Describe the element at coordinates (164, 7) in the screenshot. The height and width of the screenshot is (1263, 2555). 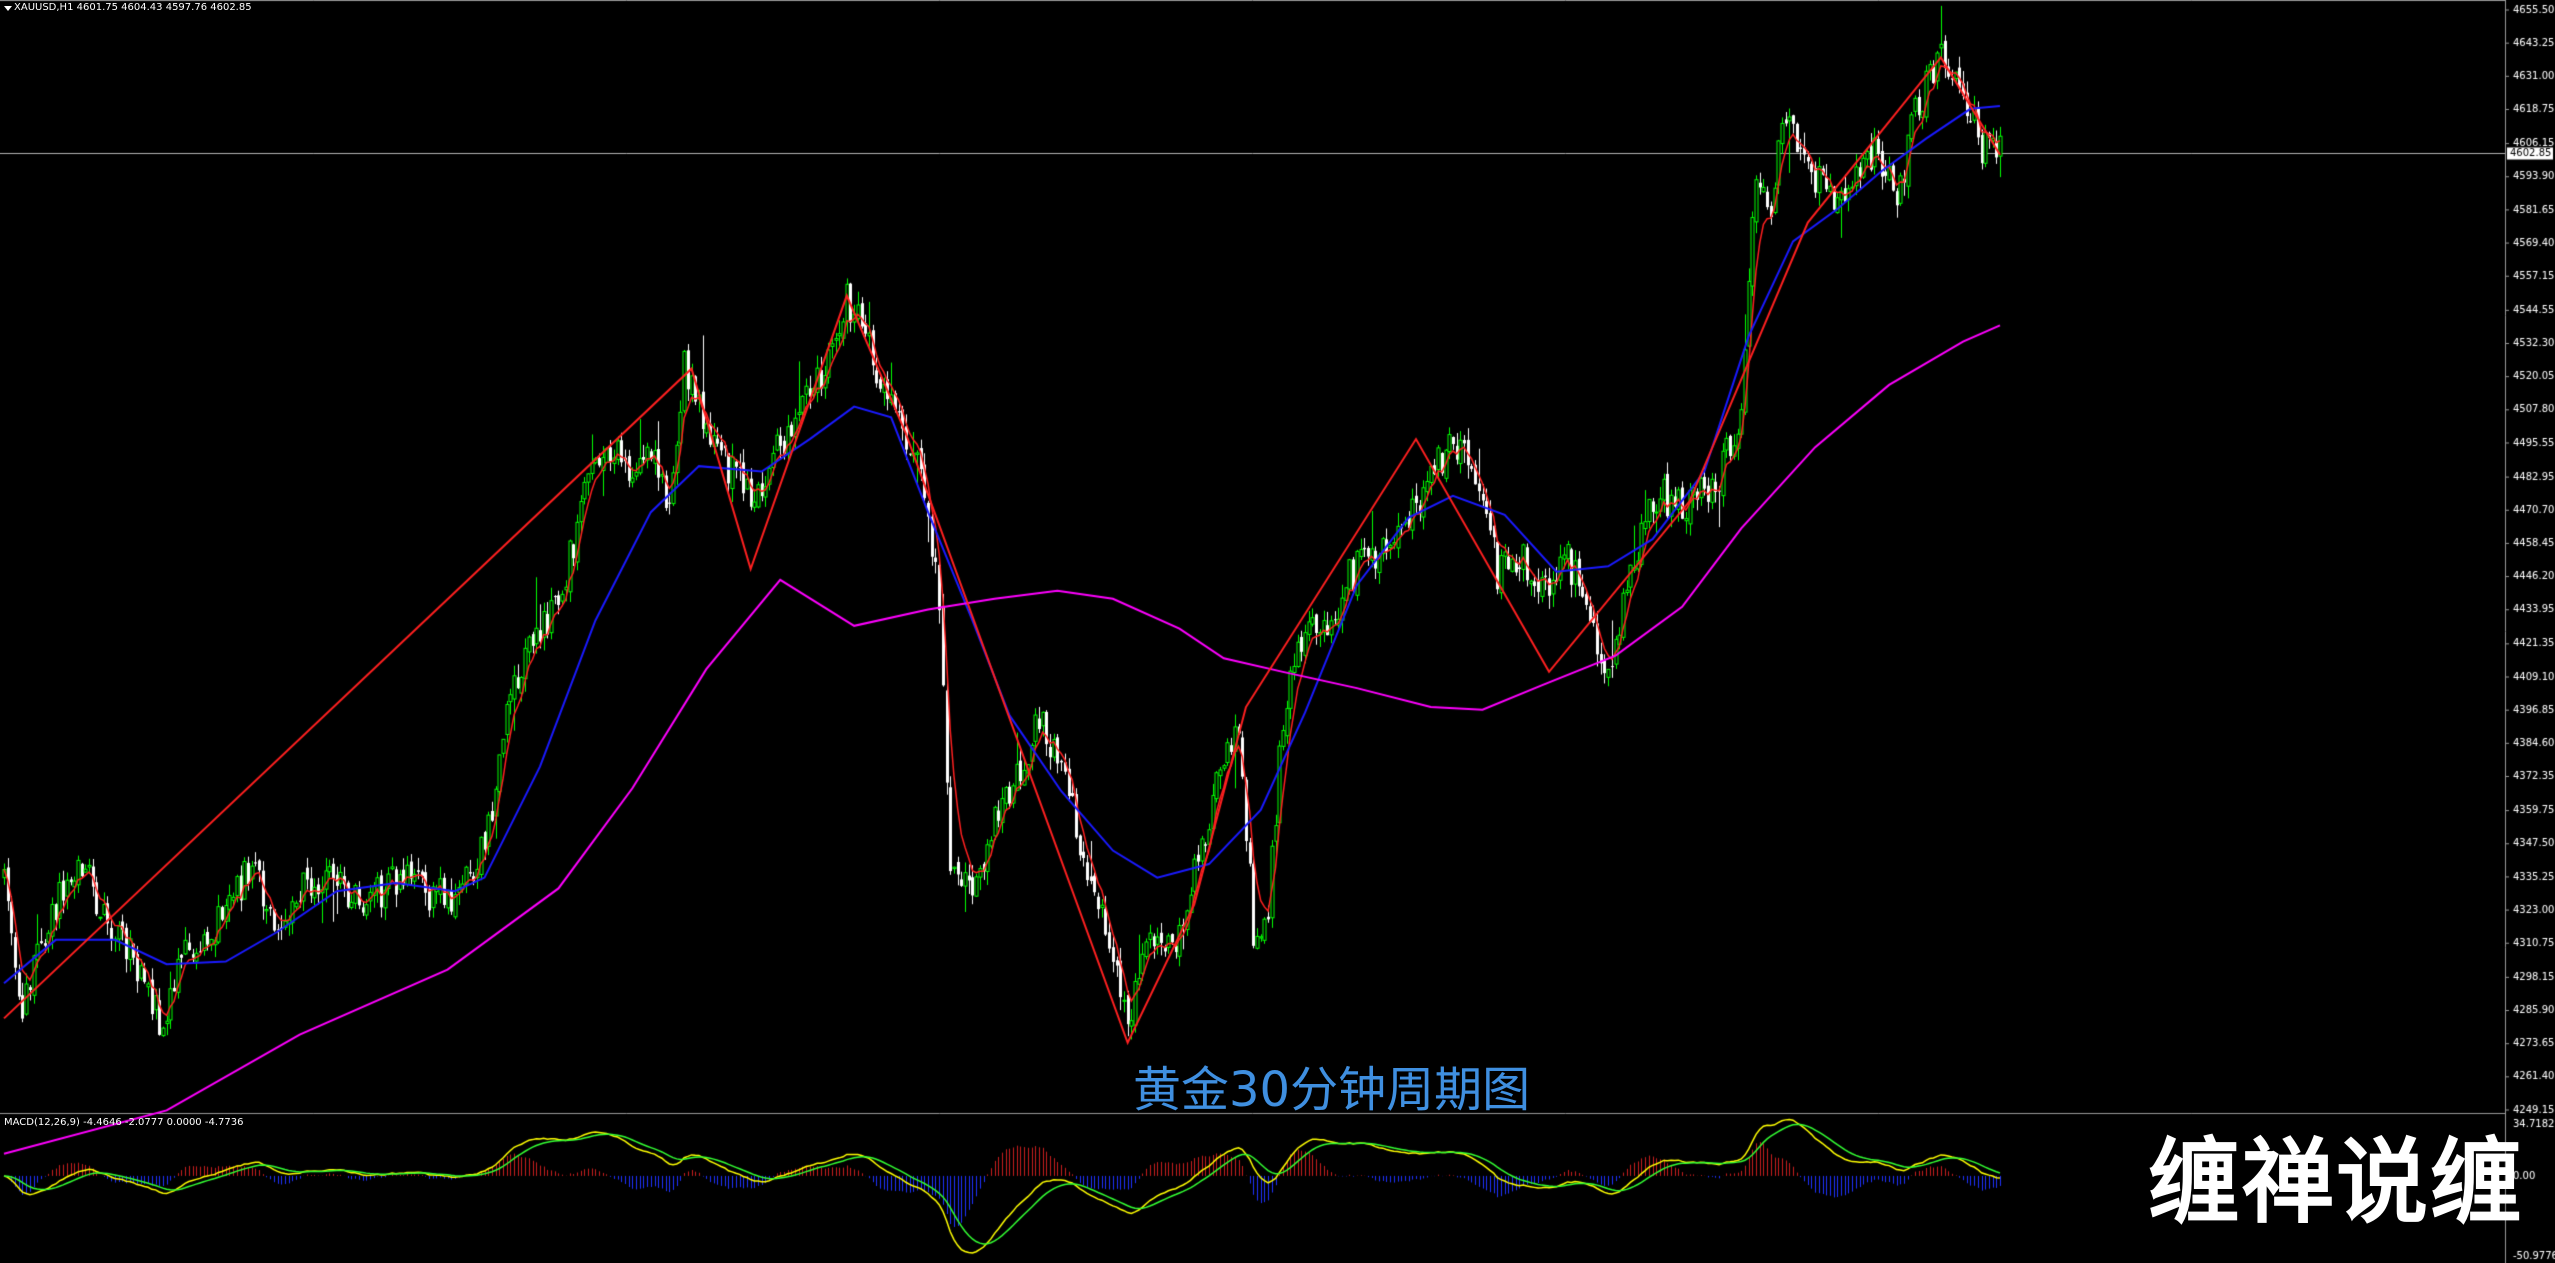
I see `ohlc-values: 4601.75 4604.43 4597.76 4602.85` at that location.